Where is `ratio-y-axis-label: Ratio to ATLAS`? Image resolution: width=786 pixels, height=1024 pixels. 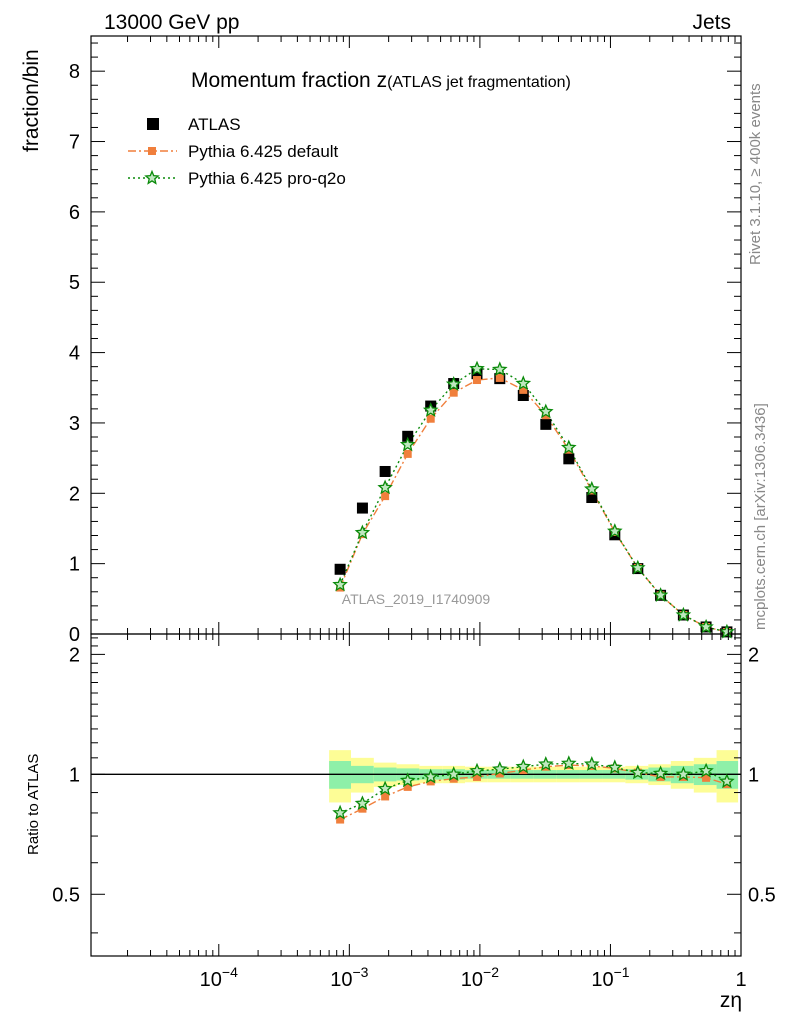 ratio-y-axis-label: Ratio to ATLAS is located at coordinates (33, 804).